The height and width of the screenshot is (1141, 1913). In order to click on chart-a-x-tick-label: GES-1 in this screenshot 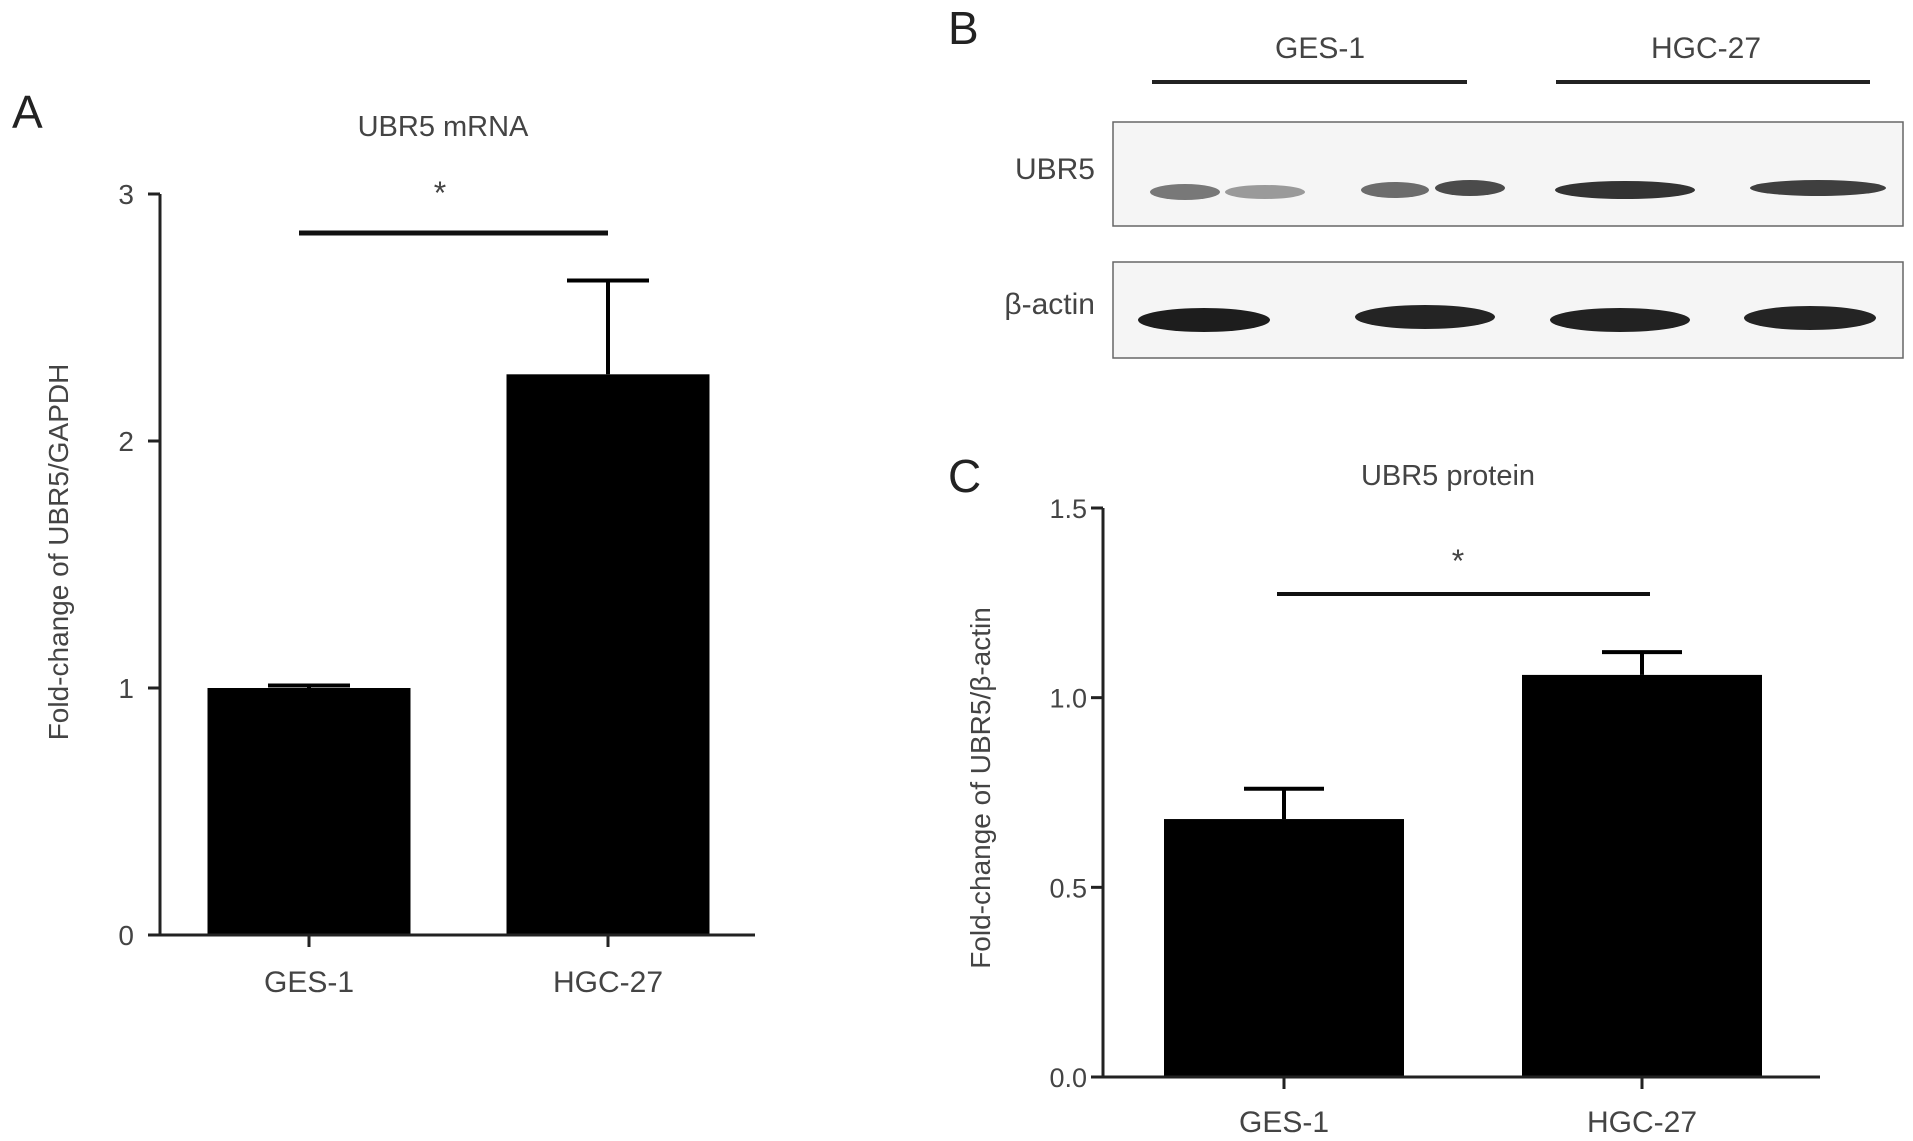, I will do `click(309, 982)`.